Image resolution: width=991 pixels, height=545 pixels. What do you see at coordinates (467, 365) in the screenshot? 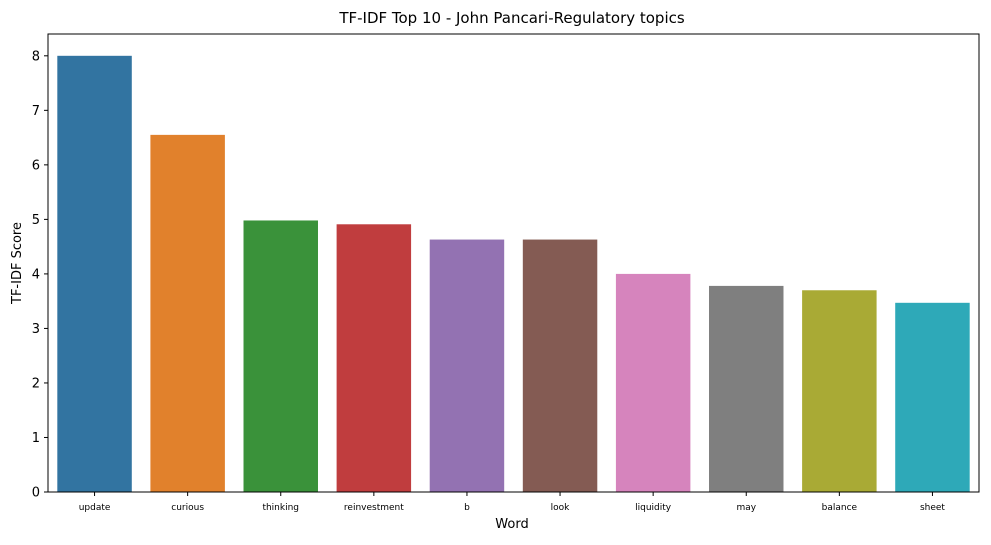
I see `bar-b` at bounding box center [467, 365].